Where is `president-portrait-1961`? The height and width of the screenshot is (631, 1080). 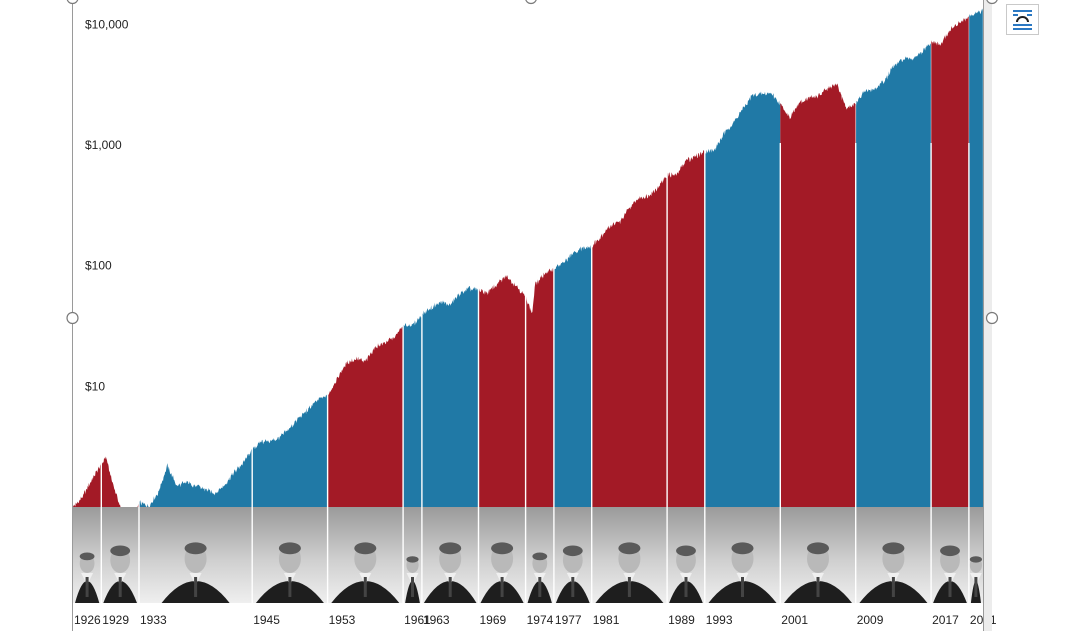 president-portrait-1961 is located at coordinates (412, 555).